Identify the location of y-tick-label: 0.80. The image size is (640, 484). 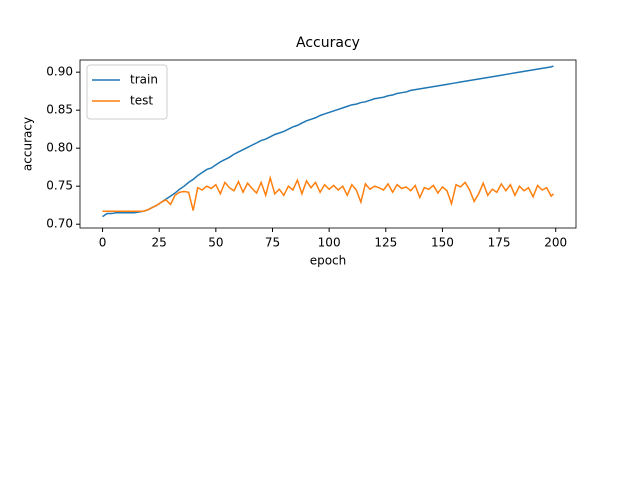
(59, 148).